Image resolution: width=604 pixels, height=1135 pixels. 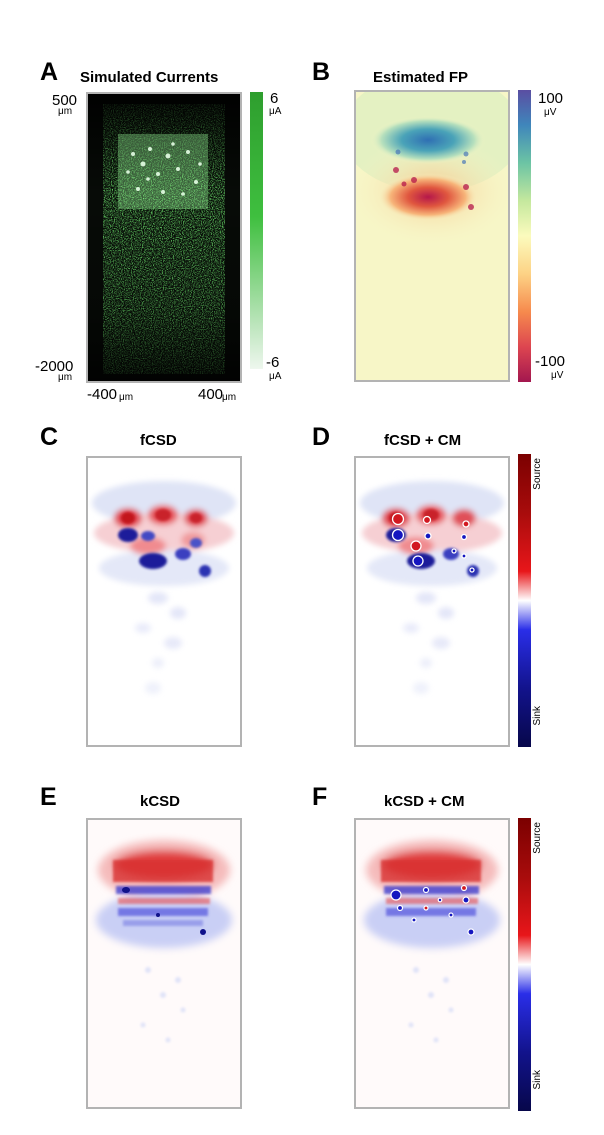 I want to click on fcsd-plot, so click(x=164, y=601).